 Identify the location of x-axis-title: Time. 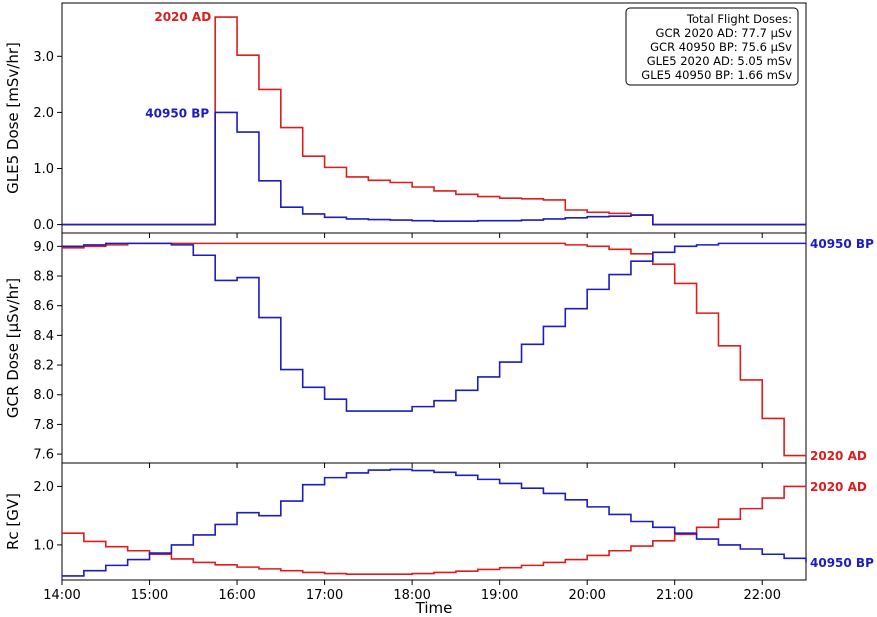
(434, 608).